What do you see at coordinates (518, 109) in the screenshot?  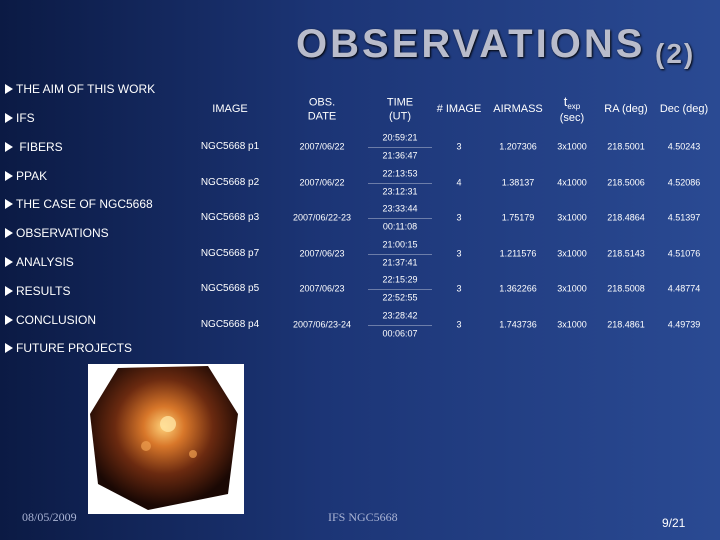 I see `column-header: AIRMASS` at bounding box center [518, 109].